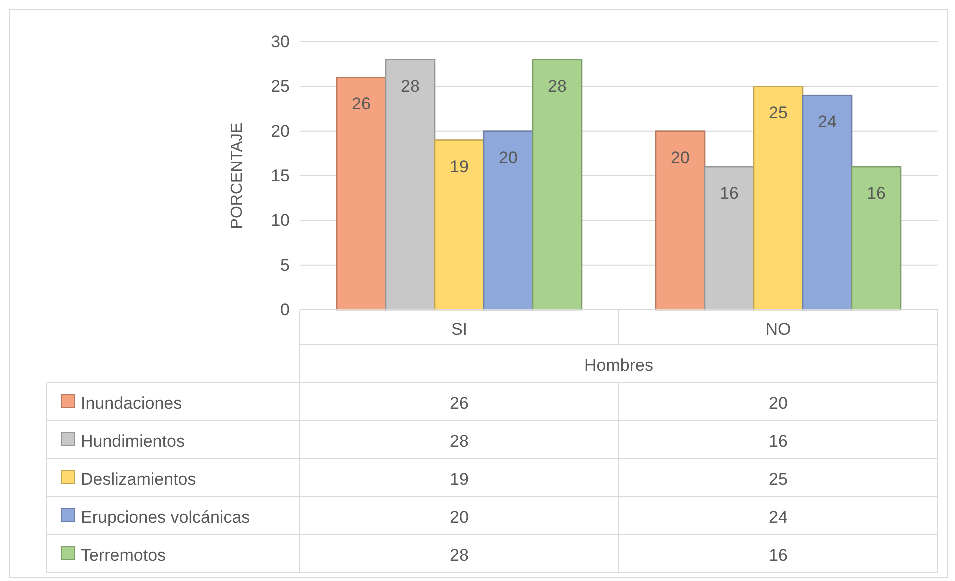 Image resolution: width=955 pixels, height=581 pixels. Describe the element at coordinates (459, 166) in the screenshot. I see `data-label: 19` at that location.